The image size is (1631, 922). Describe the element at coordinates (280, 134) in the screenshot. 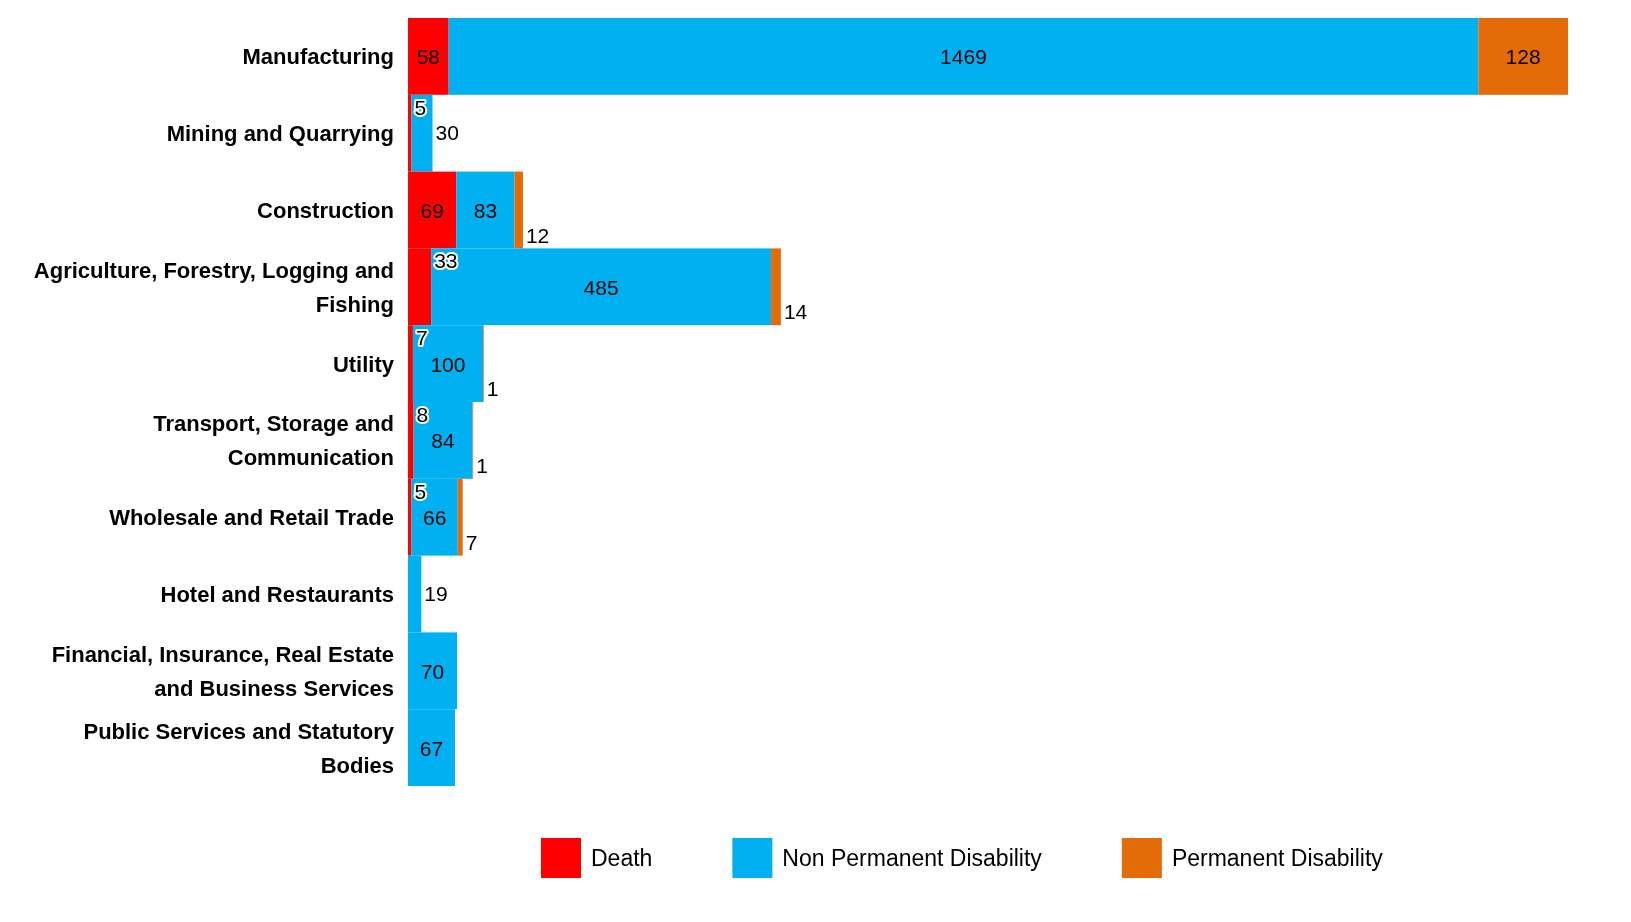

I see `y-tick-label: Mining and Quarrying` at that location.